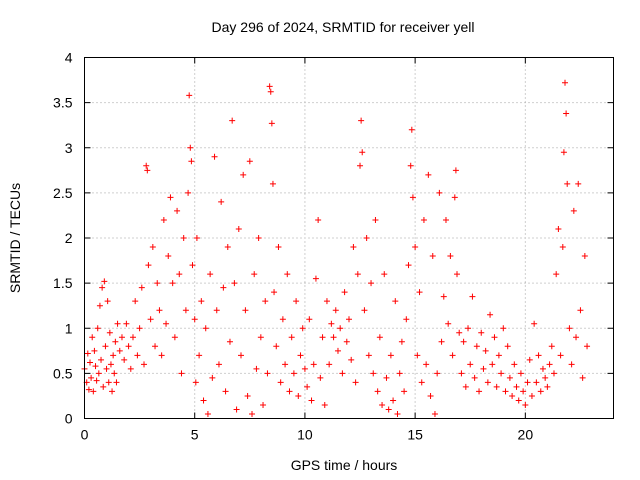  Describe the element at coordinates (69, 148) in the screenshot. I see `y-tick-label: 3` at that location.